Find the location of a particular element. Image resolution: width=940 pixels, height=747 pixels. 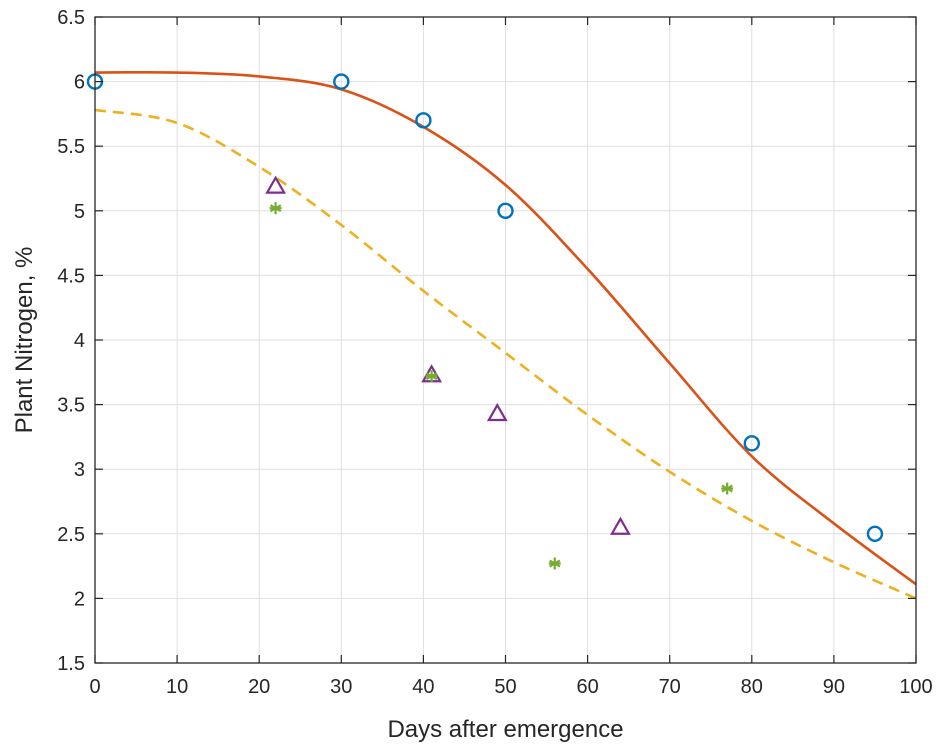

x-tick-label: 40 is located at coordinates (423, 687).